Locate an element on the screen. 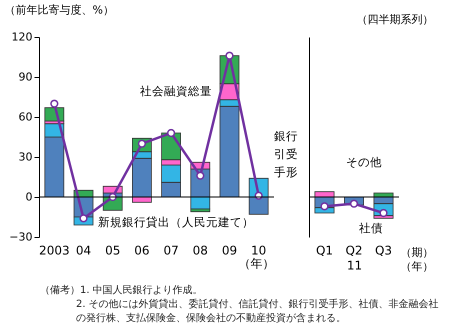 This screenshot has height=335, width=450. text: 2. その他には外貨貸出、委託貸付、信託貸付、銀行引受手形、社債、非金融会社の発行株、支払保険金、保険会社の不動産投資が含まれる。 is located at coordinates (257, 312).